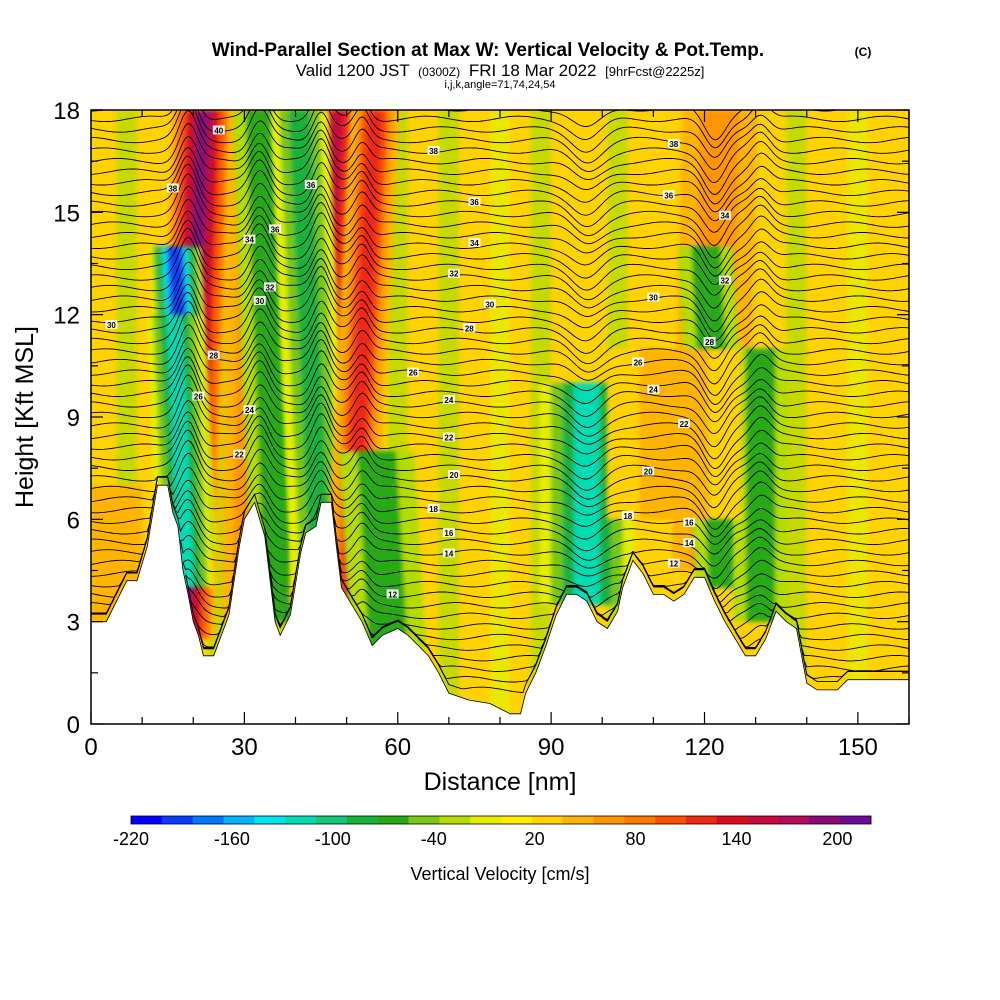 The image size is (1000, 1000). Describe the element at coordinates (482, 839) in the screenshot. I see `colorbar-tick-labels: -220 -160 -100 -40 20 80 140 200` at that location.